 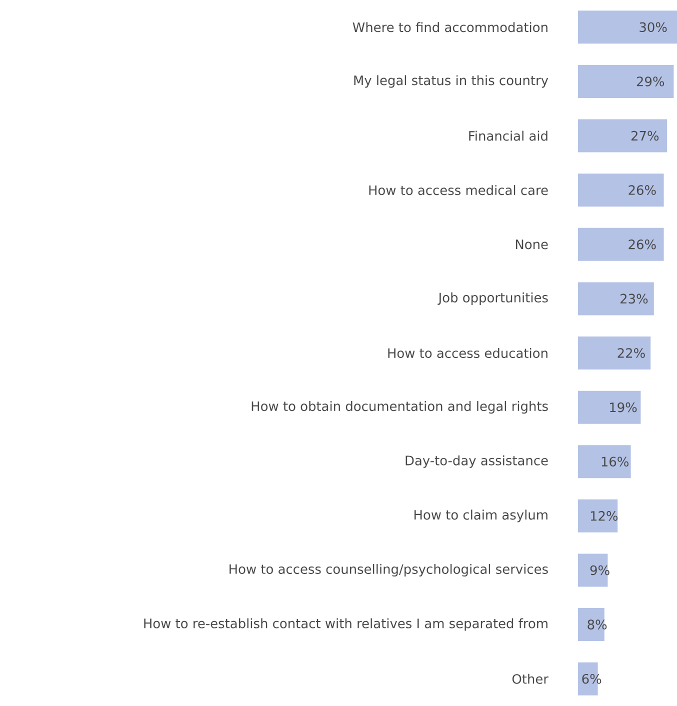 I want to click on y-tick-label: Financial aid, so click(x=508, y=135).